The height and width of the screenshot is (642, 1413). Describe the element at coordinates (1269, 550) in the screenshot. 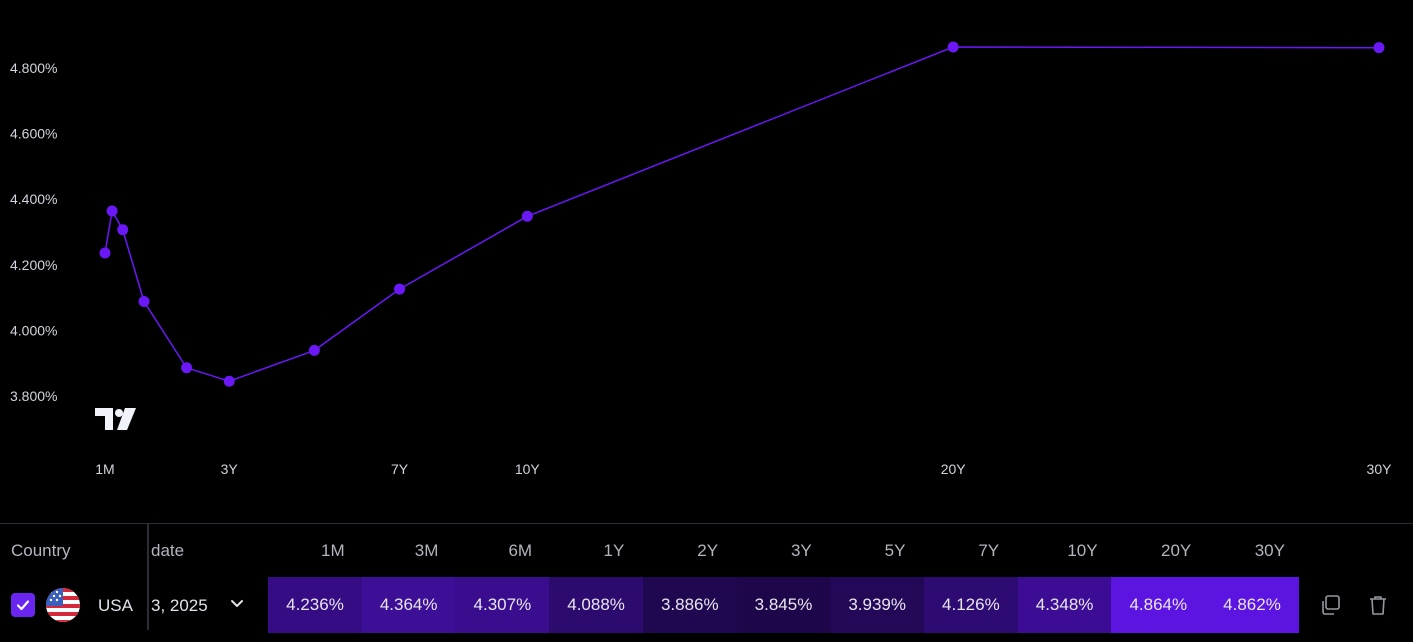

I see `header-tenor-30y: 30Y` at that location.